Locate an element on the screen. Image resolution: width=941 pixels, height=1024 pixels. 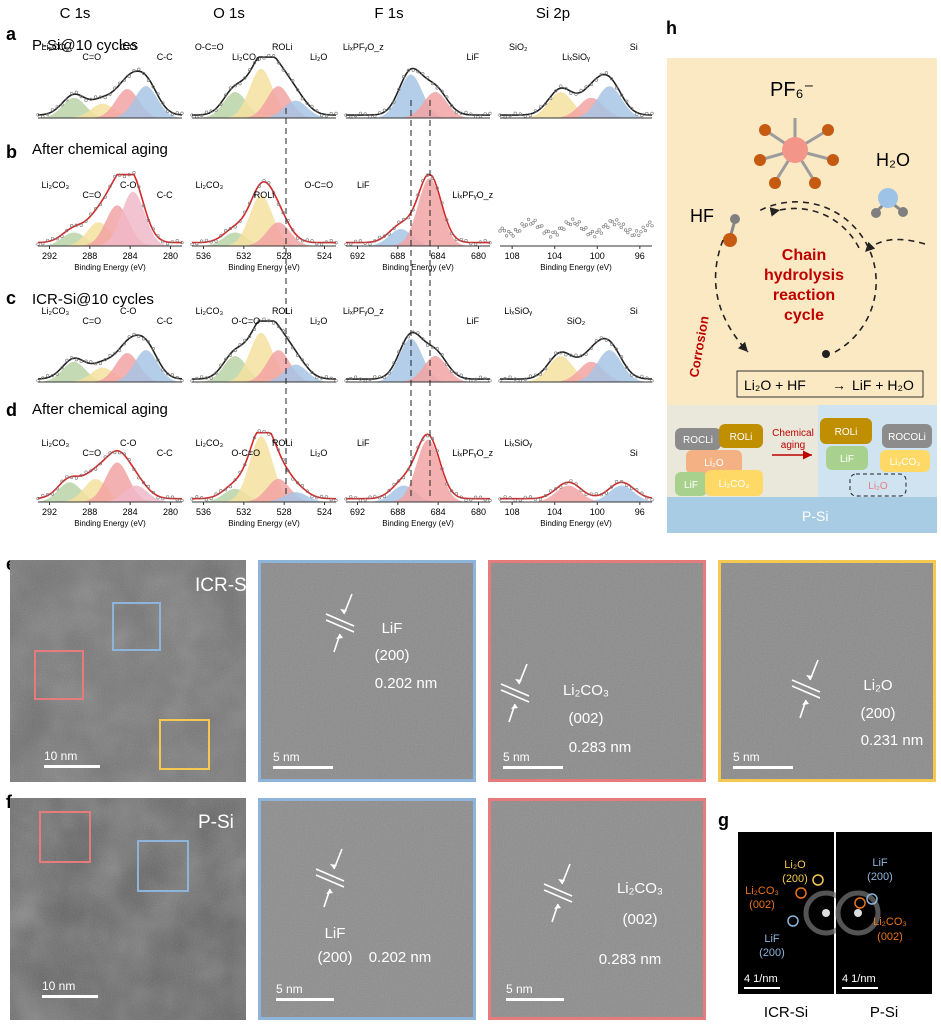
peak-label: Li₂O is located at coordinates (319, 453).